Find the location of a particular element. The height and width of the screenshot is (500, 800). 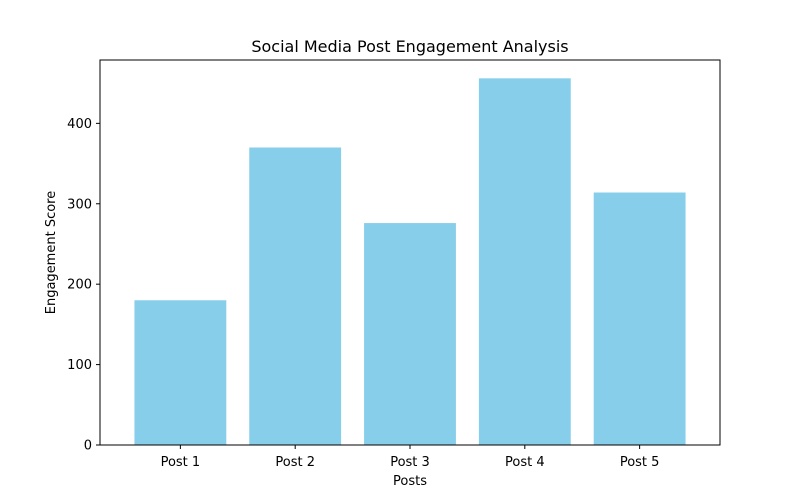

x-tick-label: Post 1 is located at coordinates (181, 462).